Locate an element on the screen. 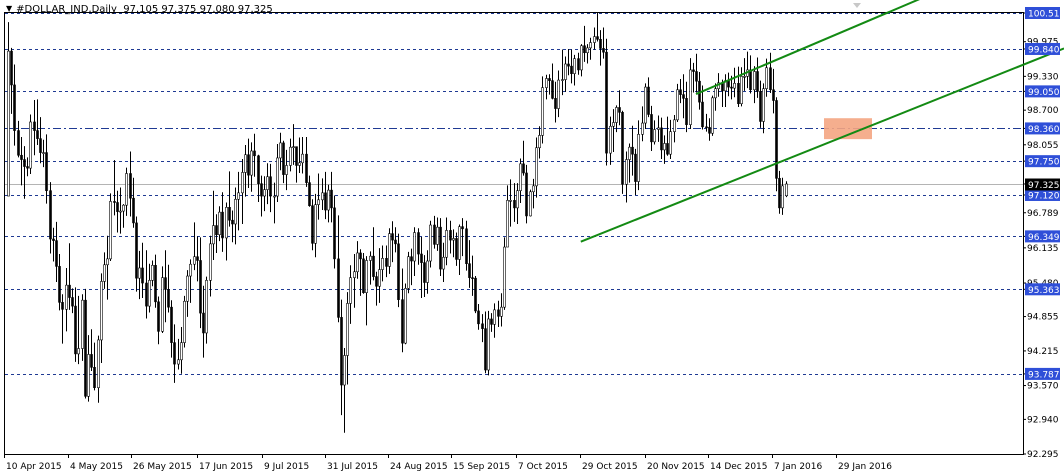  symbol-menu-arrow-icon: ▼ is located at coordinates (9, 8).